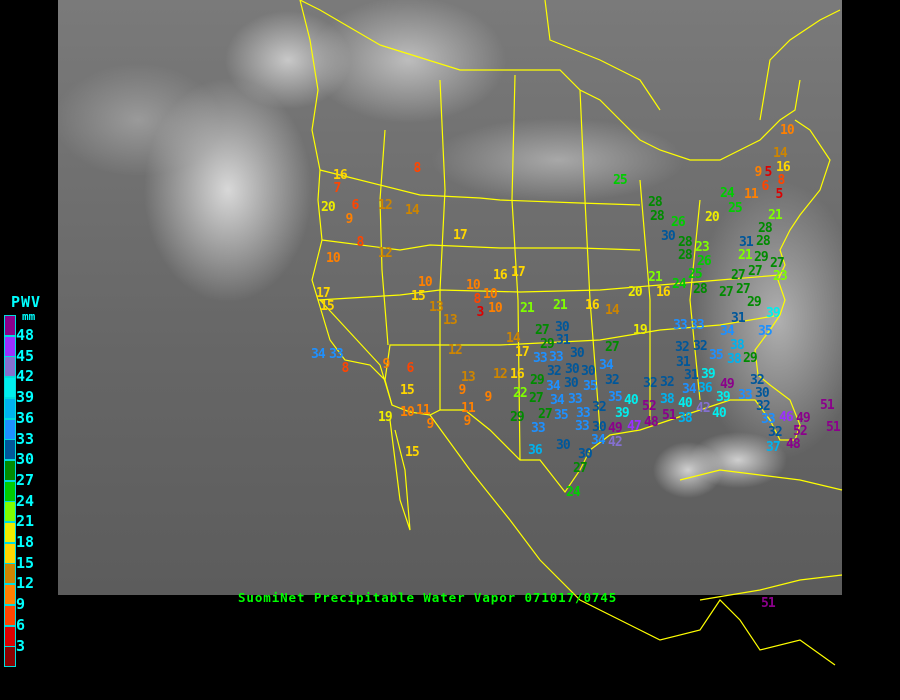 The height and width of the screenshot is (700, 900). What do you see at coordinates (771, 587) in the screenshot?
I see `caribbean-coast` at bounding box center [771, 587].